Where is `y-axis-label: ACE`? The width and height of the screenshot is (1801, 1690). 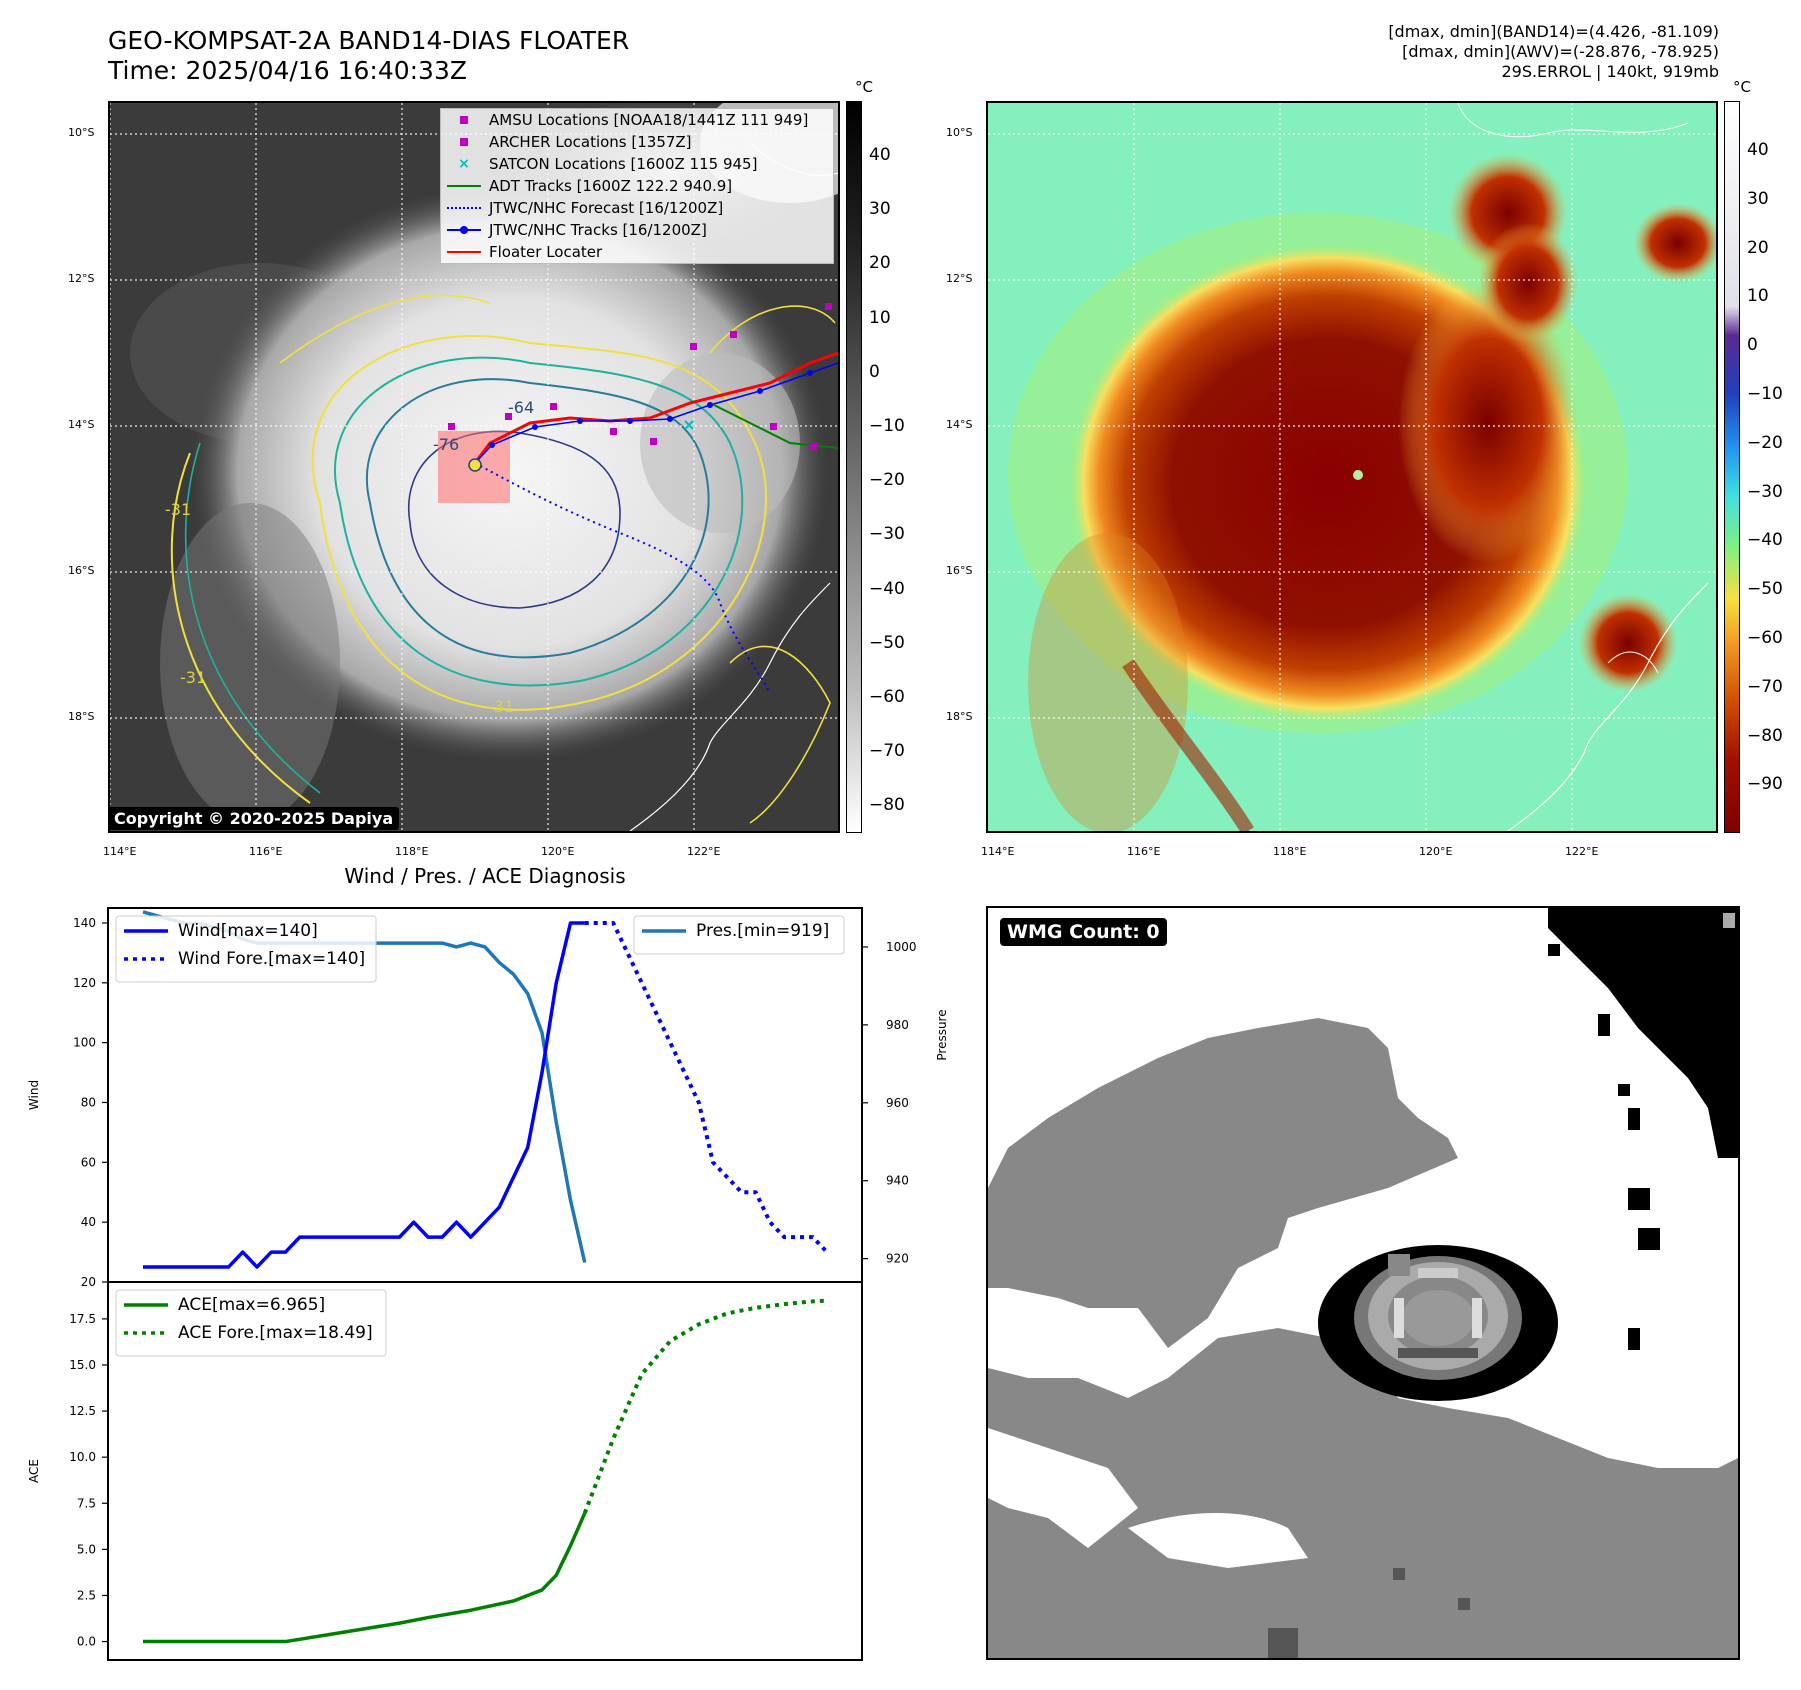
y-axis-label: ACE is located at coordinates (34, 1471).